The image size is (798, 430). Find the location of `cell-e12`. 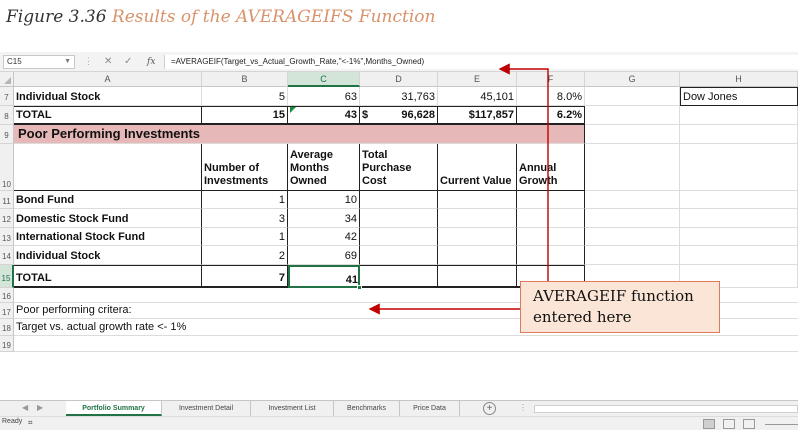

cell-e12 is located at coordinates (477, 218).